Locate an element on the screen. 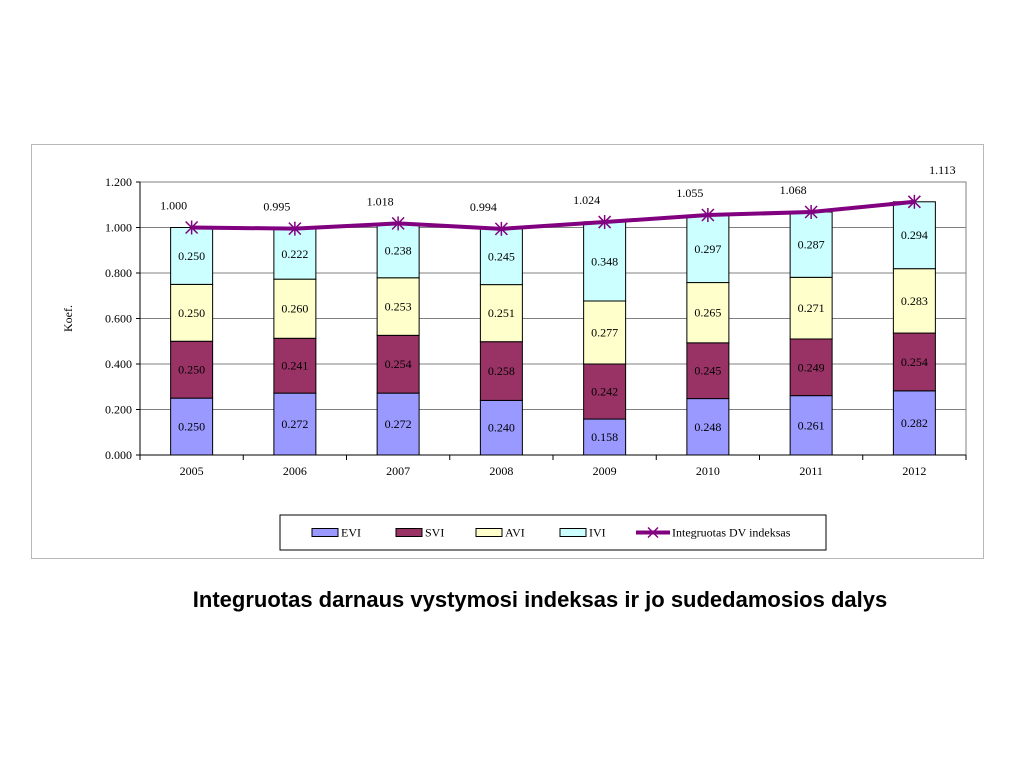 The width and height of the screenshot is (1024, 768). index-value-label: 0.995 is located at coordinates (276, 207).